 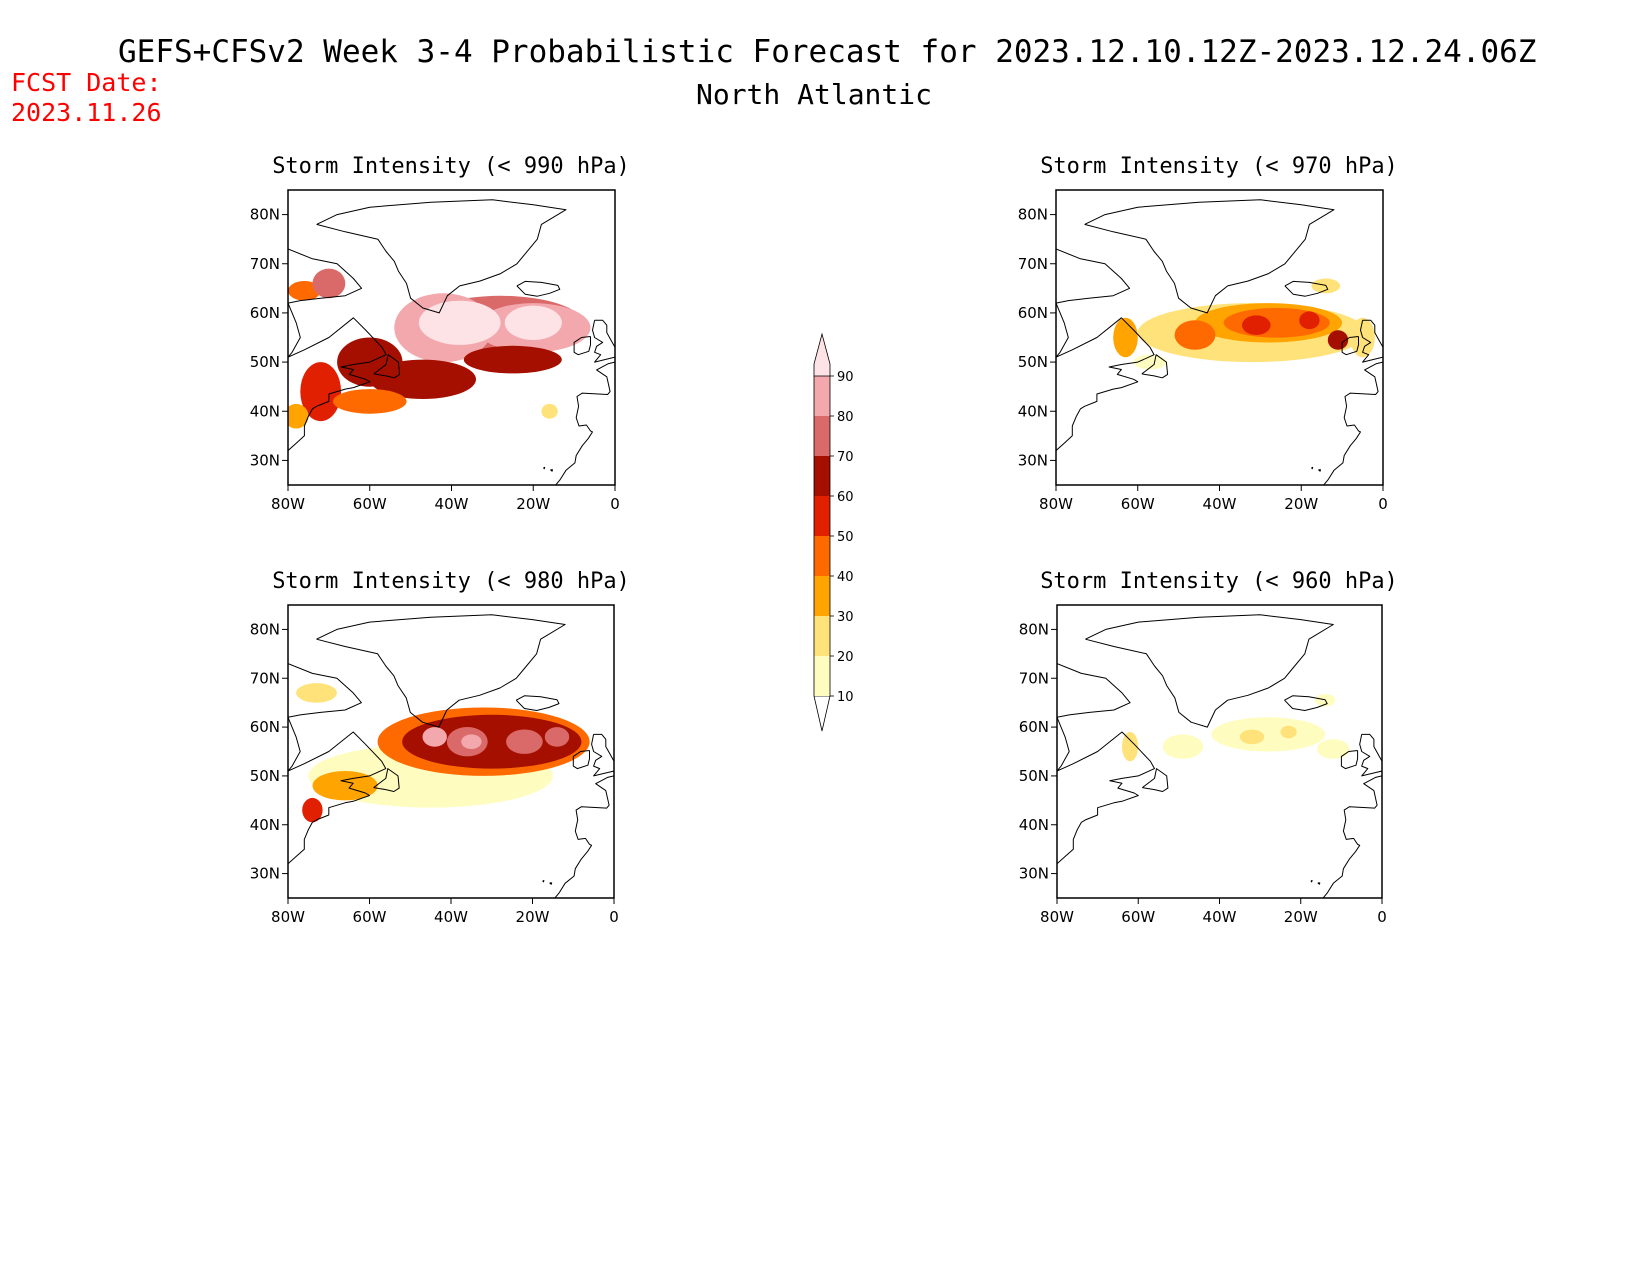 What do you see at coordinates (1219, 581) in the screenshot?
I see `panel-title: Storm Intensity (< 960 hPa)` at bounding box center [1219, 581].